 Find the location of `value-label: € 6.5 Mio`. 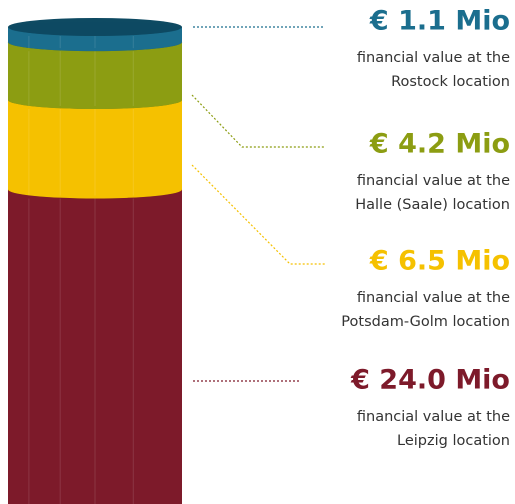

value-label: € 6.5 Mio is located at coordinates (439, 261).